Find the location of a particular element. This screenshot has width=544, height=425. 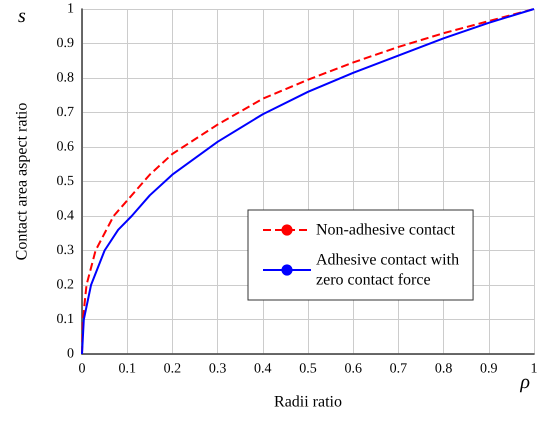

y-tick-label: 0.8 is located at coordinates (65, 78).